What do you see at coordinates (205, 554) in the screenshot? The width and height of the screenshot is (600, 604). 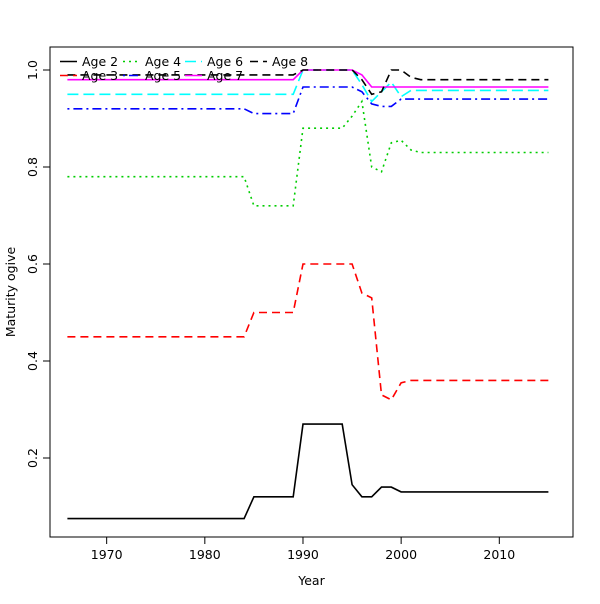 I see `x-tick-label: 1980` at bounding box center [205, 554].